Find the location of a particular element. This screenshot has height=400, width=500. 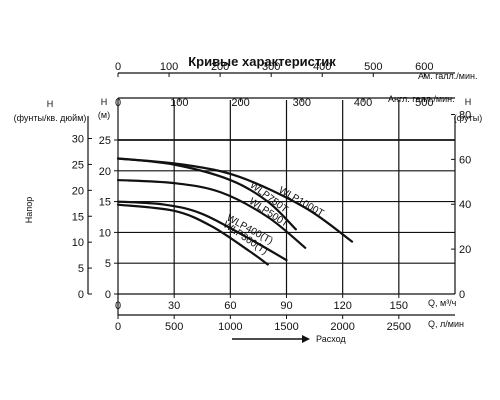

bottom-lmin-label: Q, л/мин is located at coordinates (446, 324).